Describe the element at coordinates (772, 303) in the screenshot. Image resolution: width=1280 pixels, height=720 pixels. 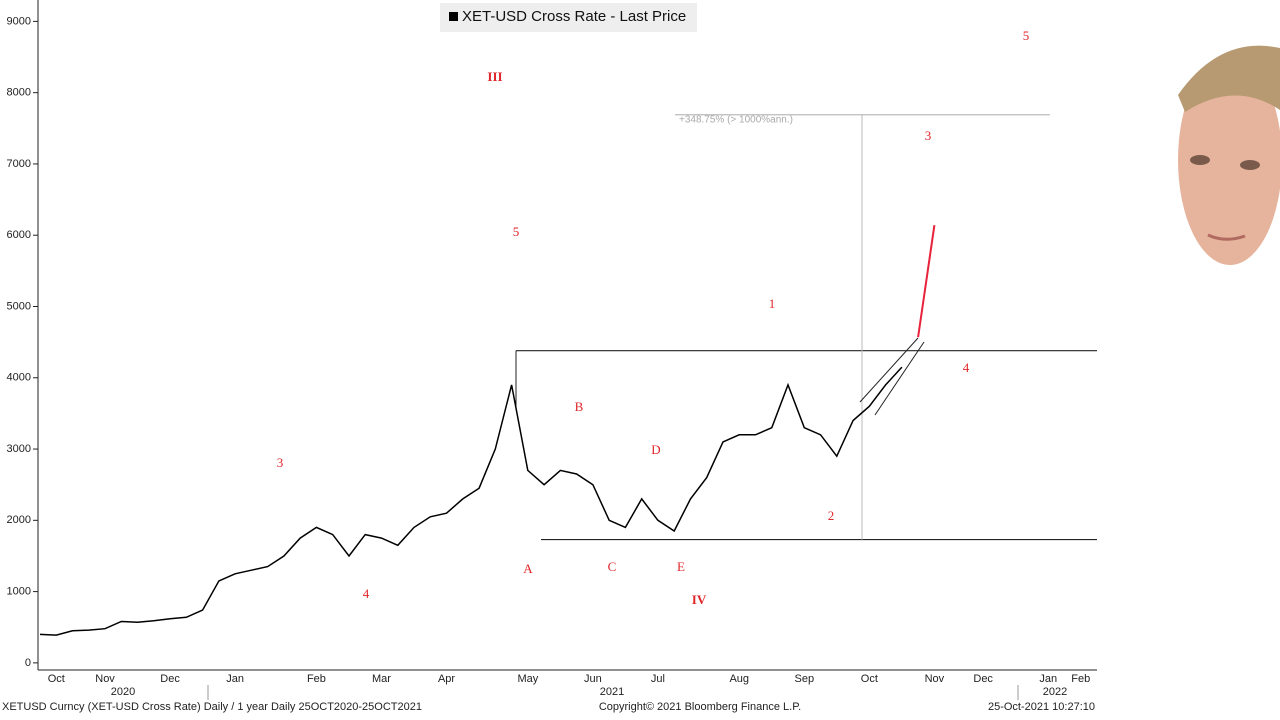
I see `wave-label: 1` at that location.